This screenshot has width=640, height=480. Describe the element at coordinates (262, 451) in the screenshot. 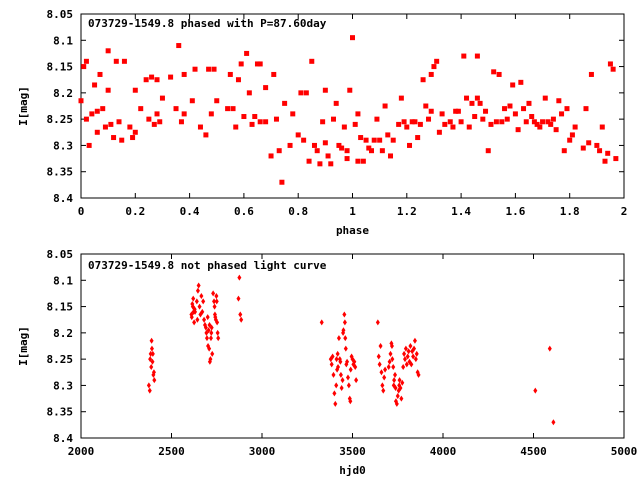

I see `x-tick-label: 3000` at that location.